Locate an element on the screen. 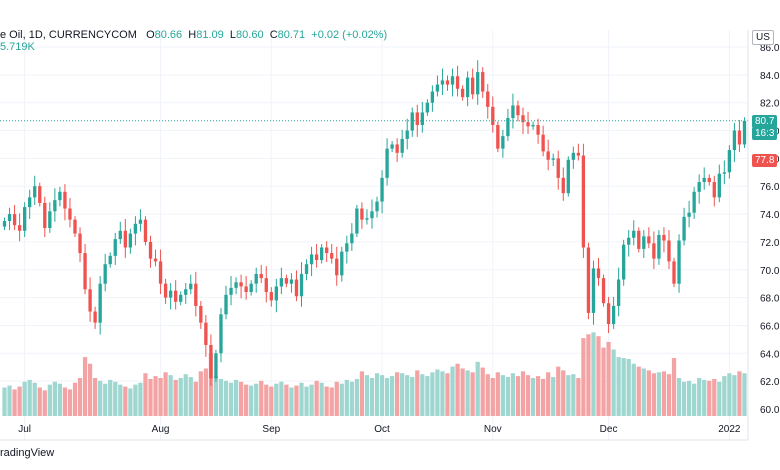  symbol-title: e Oil, 1D, CURRENCYCOM is located at coordinates (68, 35).